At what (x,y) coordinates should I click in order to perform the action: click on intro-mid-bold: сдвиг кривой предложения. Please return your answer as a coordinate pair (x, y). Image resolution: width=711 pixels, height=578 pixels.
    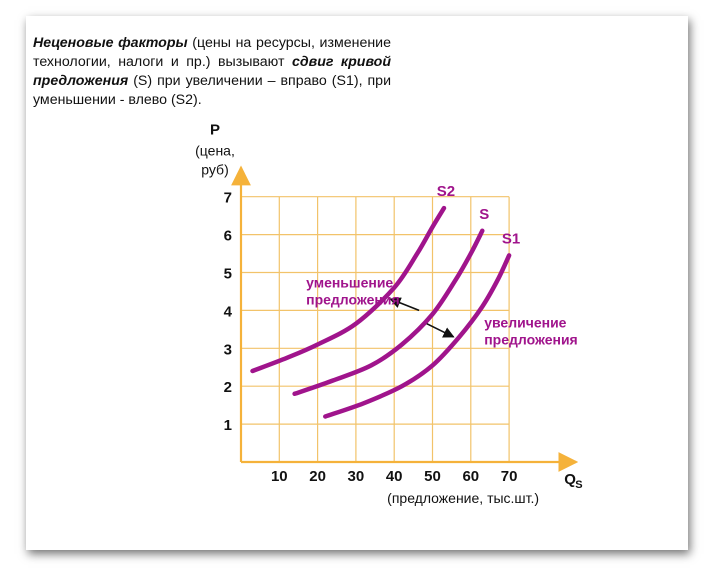
    Looking at the image, I should click on (212, 71).